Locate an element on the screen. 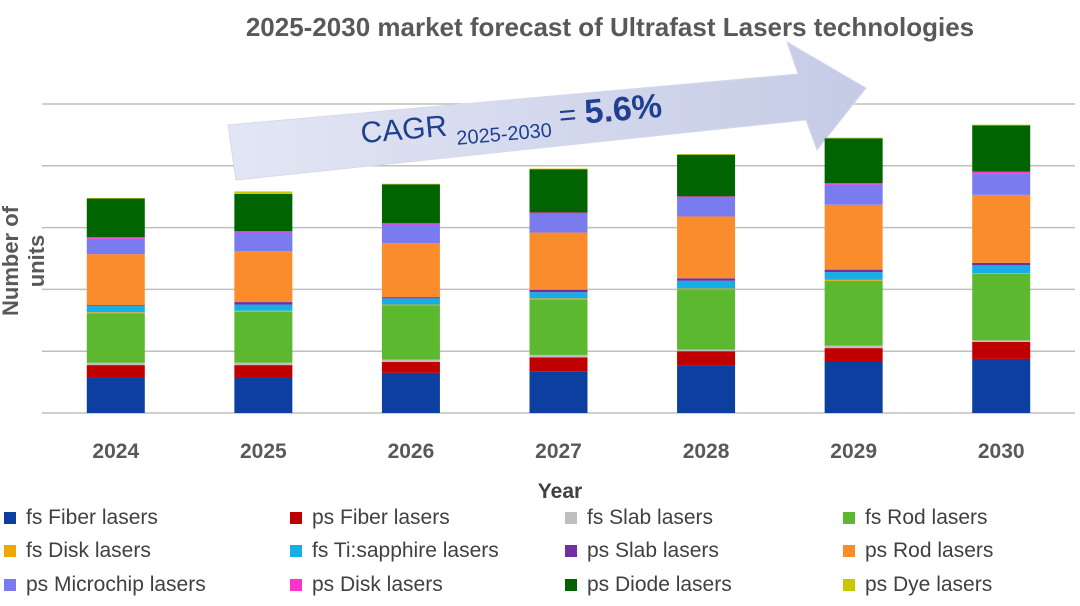 The height and width of the screenshot is (606, 1080). legend-label: ps Rod lasers is located at coordinates (929, 550).